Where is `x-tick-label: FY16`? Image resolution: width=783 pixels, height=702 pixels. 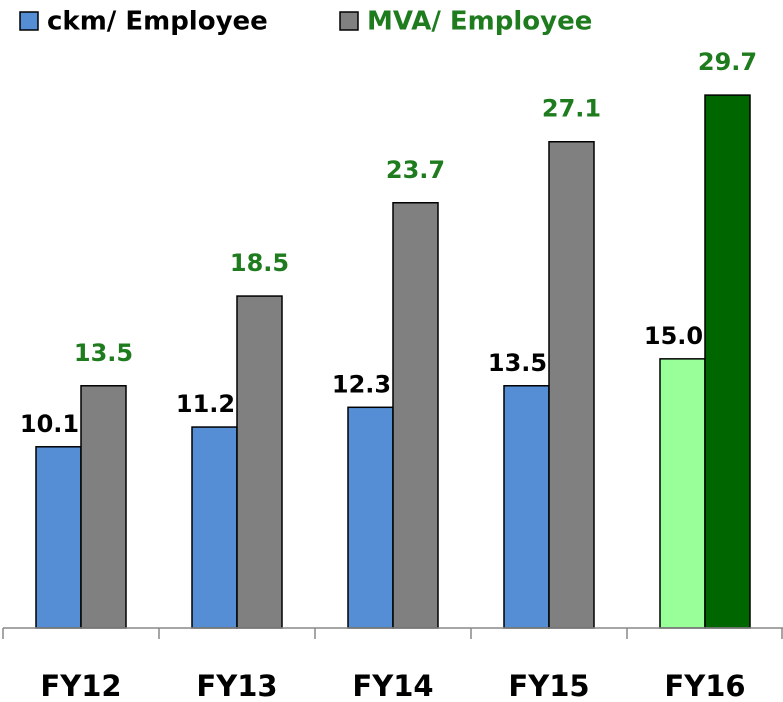 x-tick-label: FY16 is located at coordinates (704, 685).